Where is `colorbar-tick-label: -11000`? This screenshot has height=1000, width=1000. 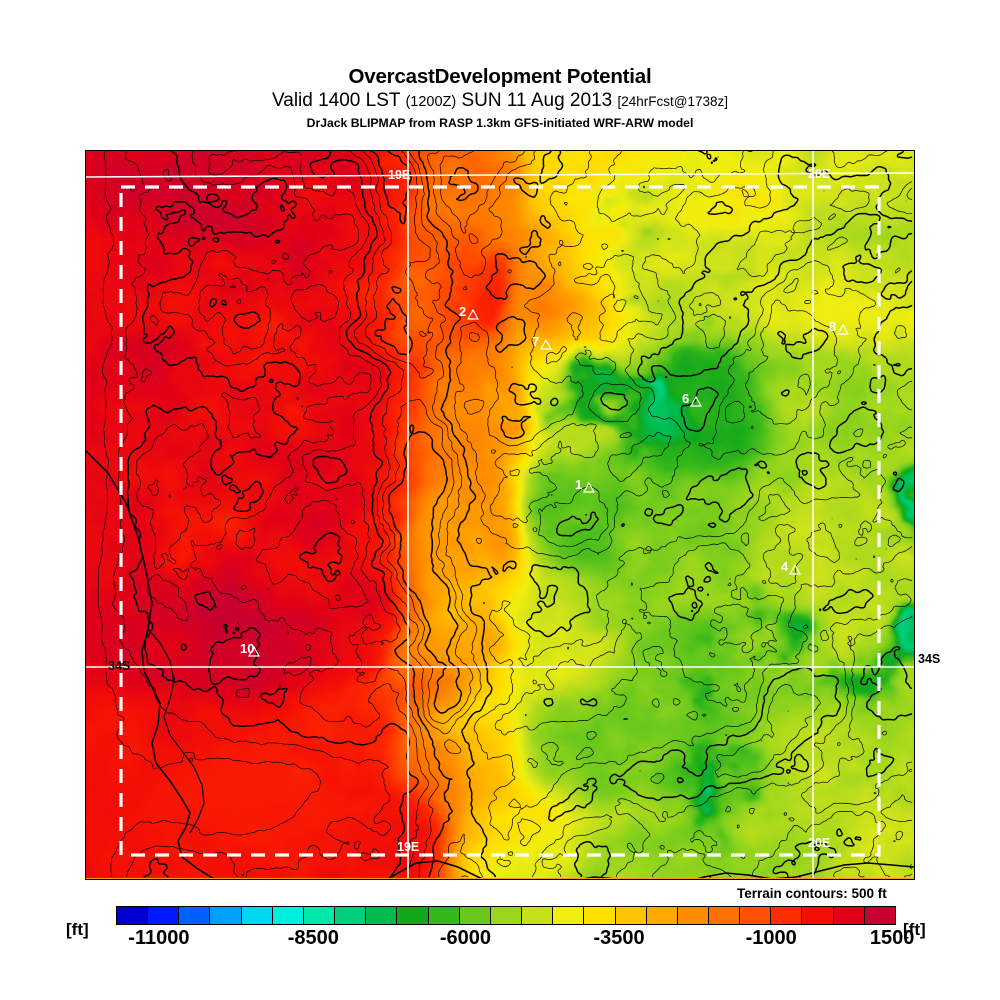
colorbar-tick-label: -11000 is located at coordinates (159, 938).